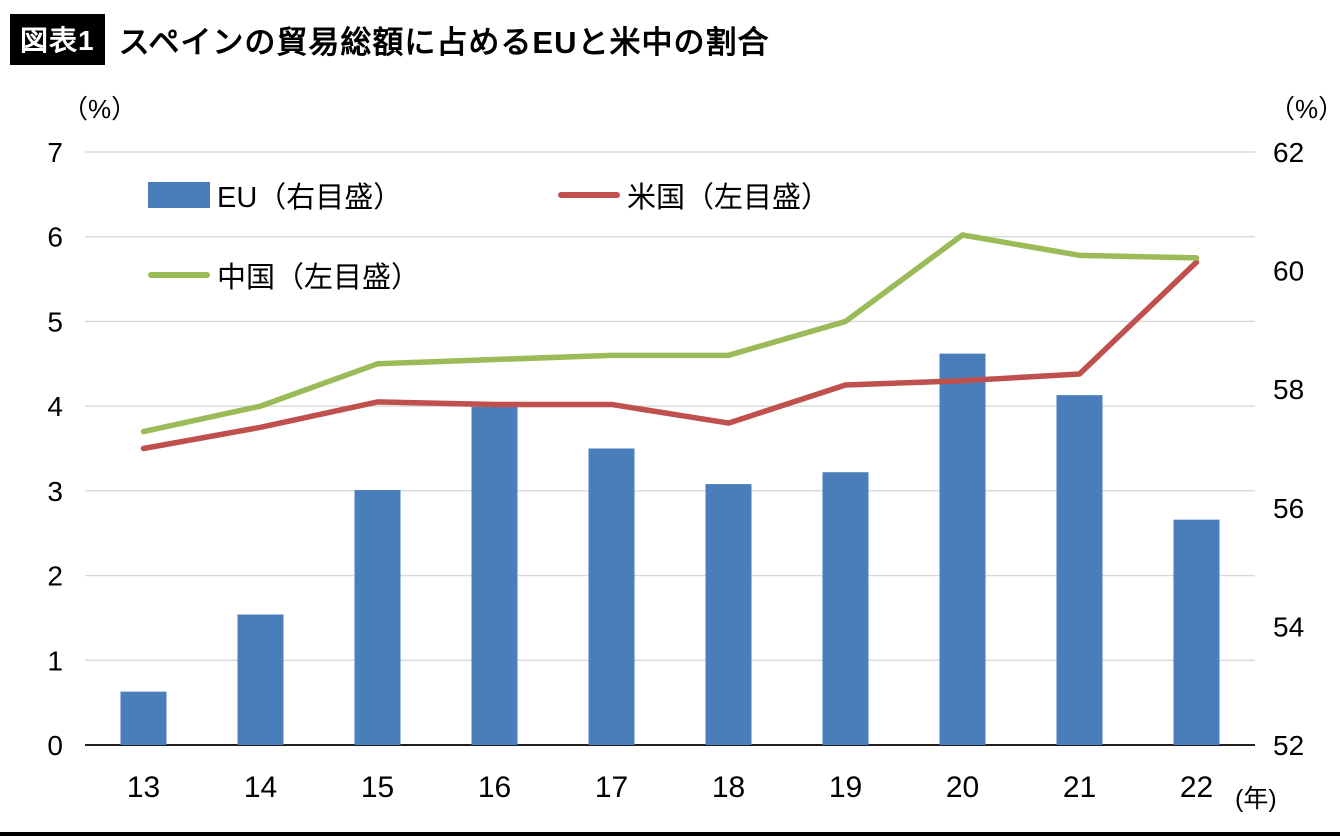  Describe the element at coordinates (1288, 745) in the screenshot. I see `right-axis-tick: 52` at that location.